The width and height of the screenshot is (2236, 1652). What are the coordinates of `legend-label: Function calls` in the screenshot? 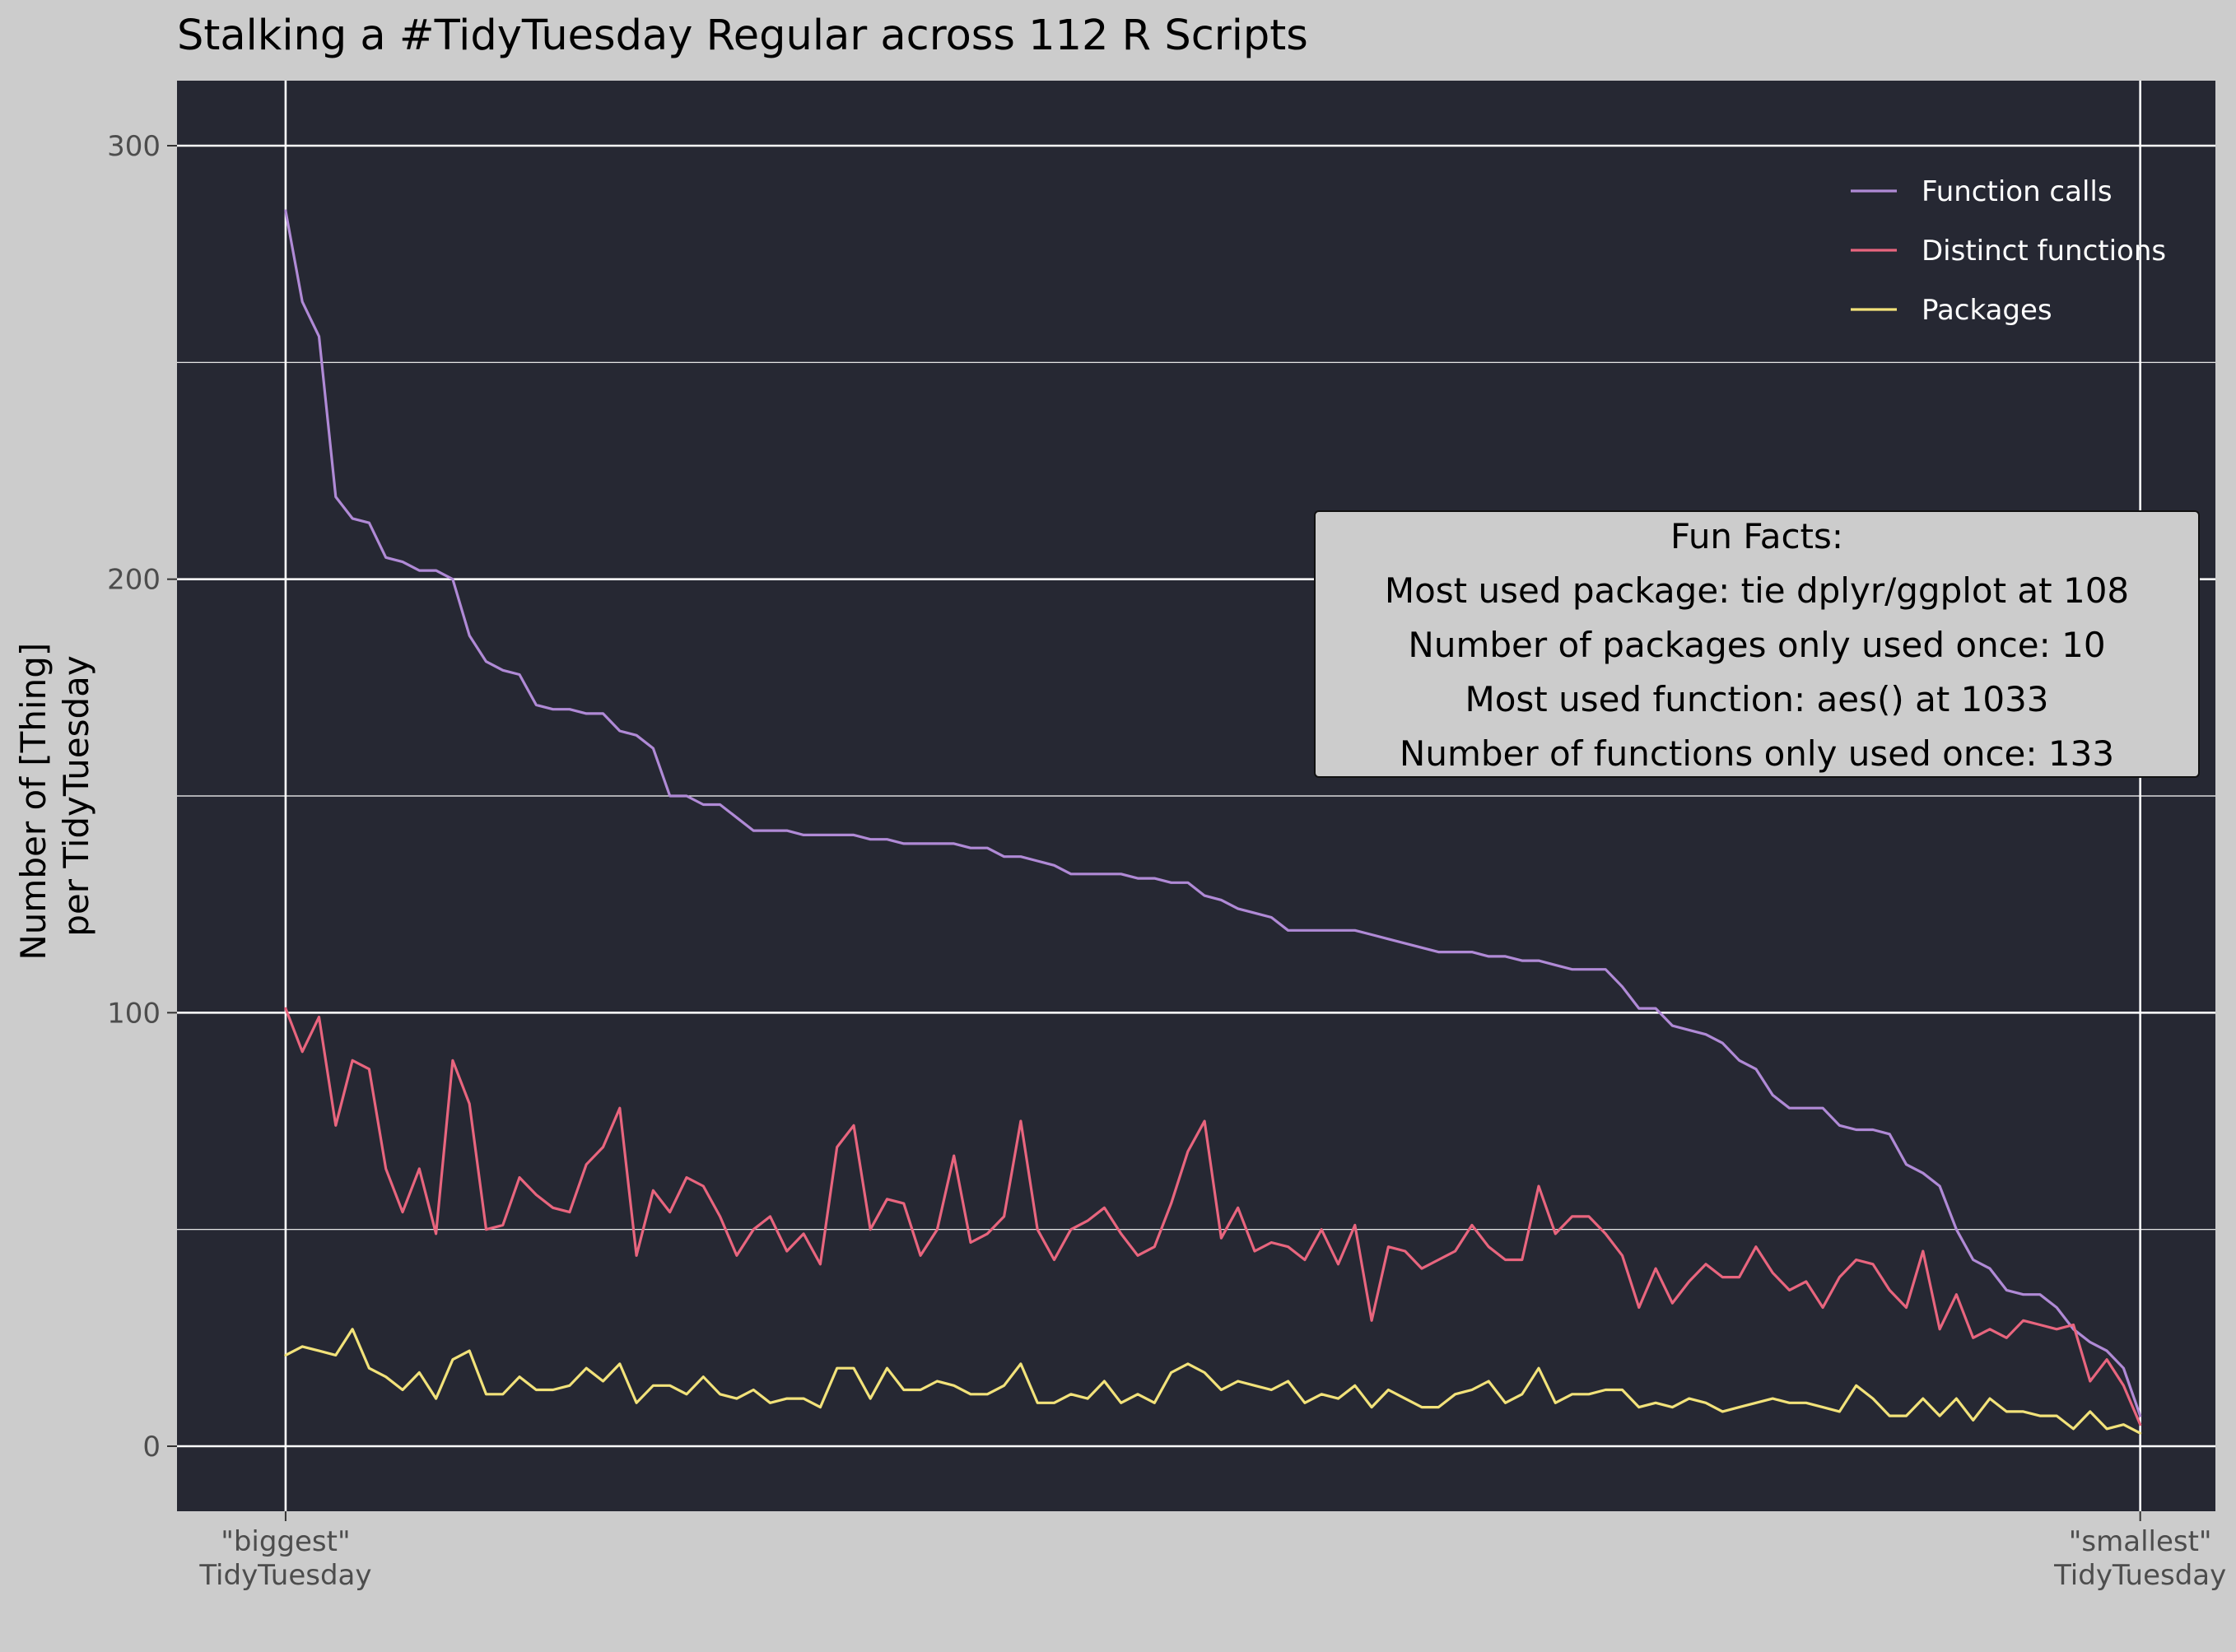 It's located at (2017, 191).